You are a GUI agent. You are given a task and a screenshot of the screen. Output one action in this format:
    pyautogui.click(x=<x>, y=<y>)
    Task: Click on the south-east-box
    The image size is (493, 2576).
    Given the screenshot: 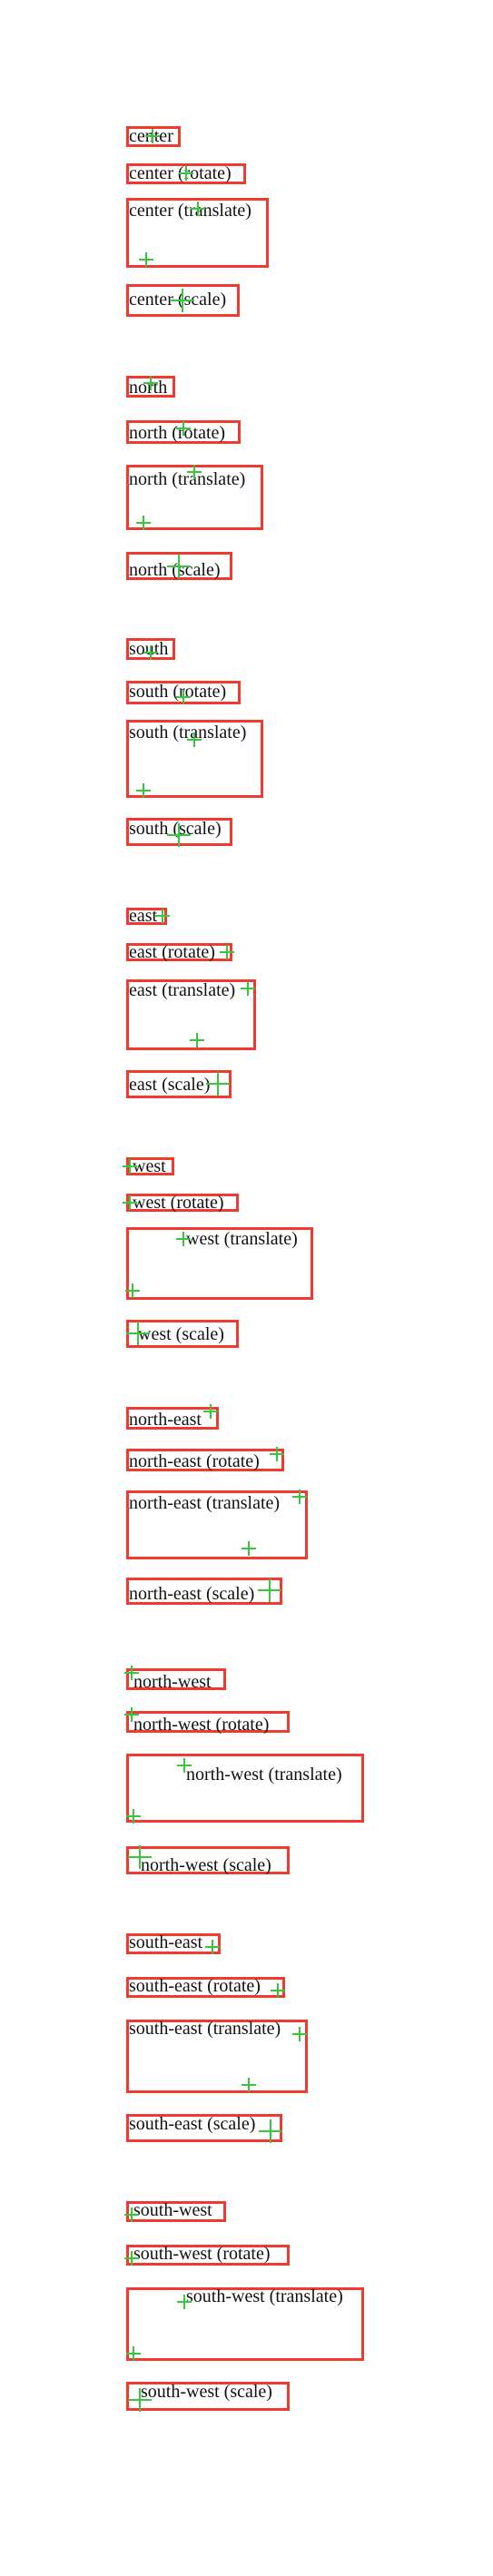 What is the action you would take?
    pyautogui.click(x=173, y=1943)
    